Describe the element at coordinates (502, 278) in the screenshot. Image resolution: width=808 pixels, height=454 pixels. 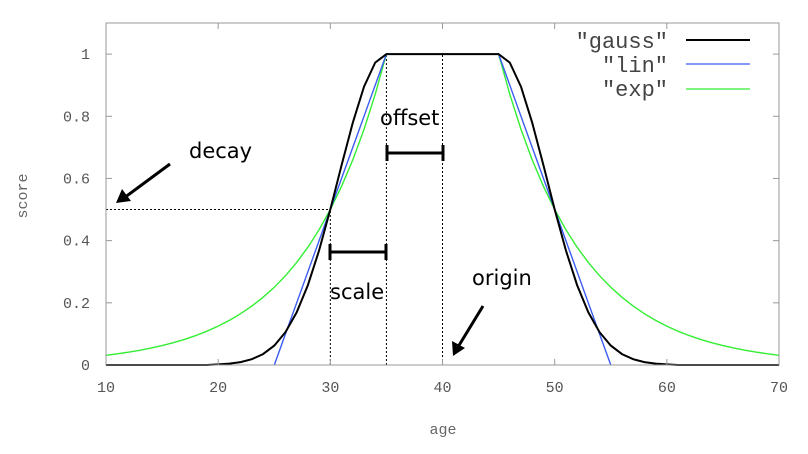
I see `annotation-origin: origin` at that location.